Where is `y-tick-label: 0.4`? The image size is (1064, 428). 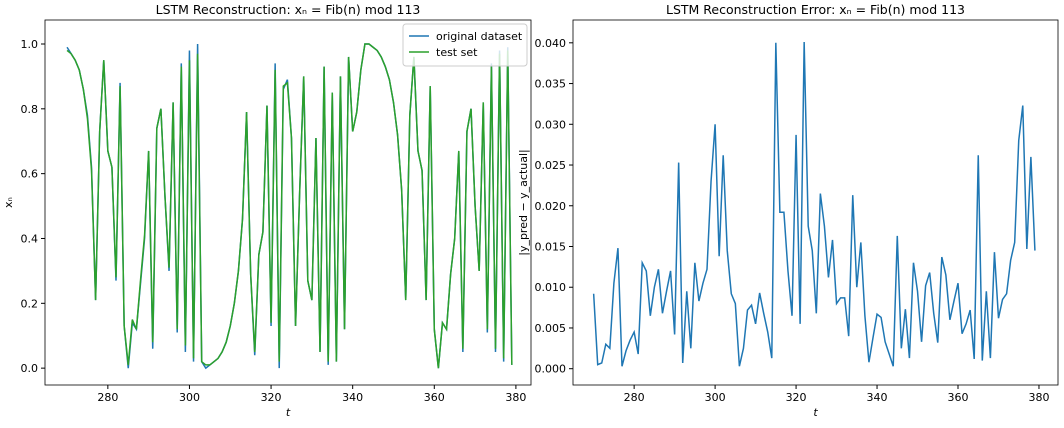 y-tick-label: 0.4 is located at coordinates (30, 238).